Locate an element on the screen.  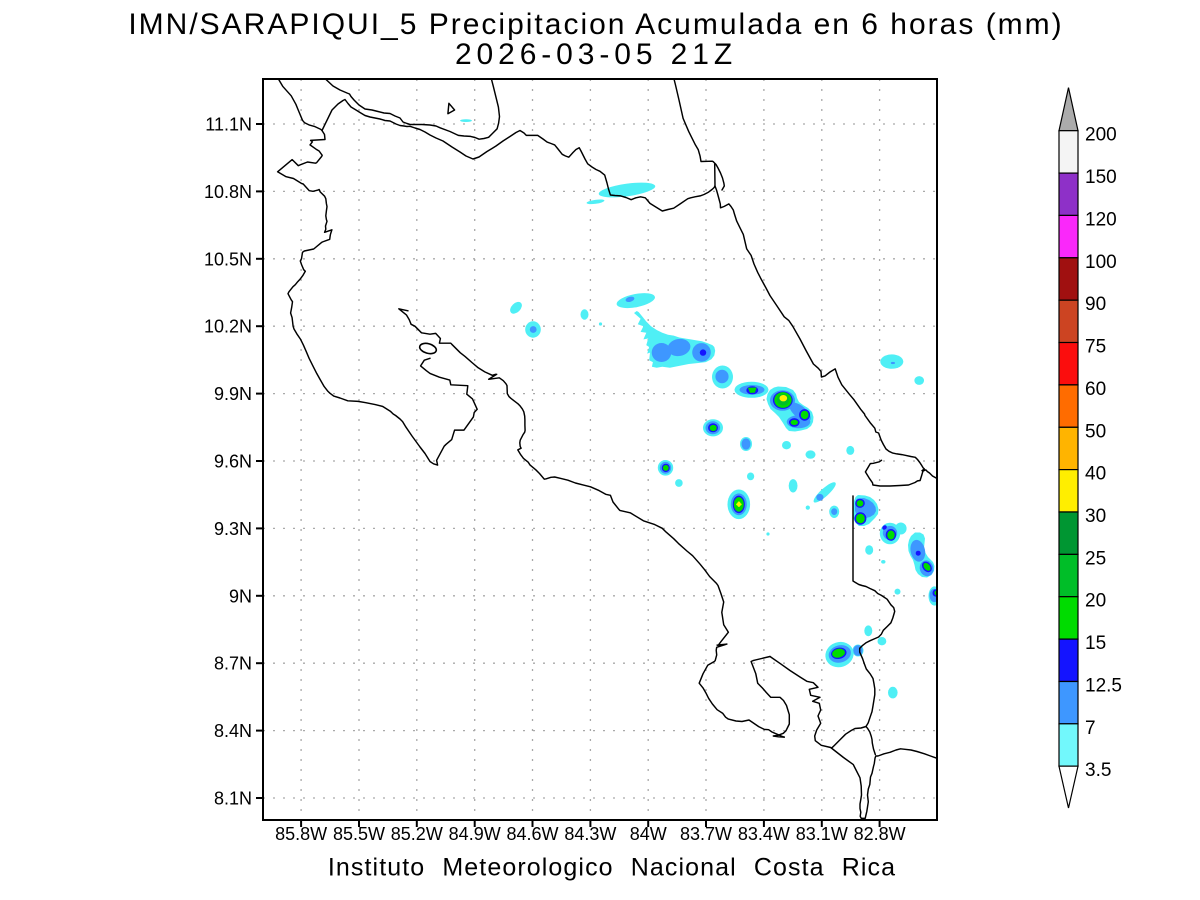
svg-text: 30 is located at coordinates (1095, 516).